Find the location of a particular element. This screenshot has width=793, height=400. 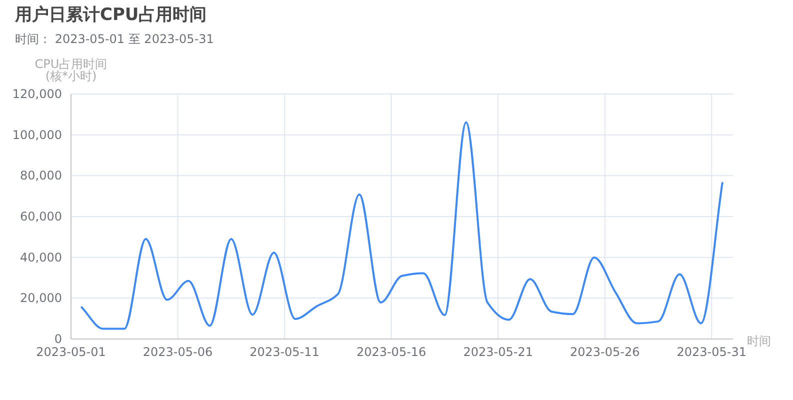

y-tick-label: 80,000 is located at coordinates (41, 175).